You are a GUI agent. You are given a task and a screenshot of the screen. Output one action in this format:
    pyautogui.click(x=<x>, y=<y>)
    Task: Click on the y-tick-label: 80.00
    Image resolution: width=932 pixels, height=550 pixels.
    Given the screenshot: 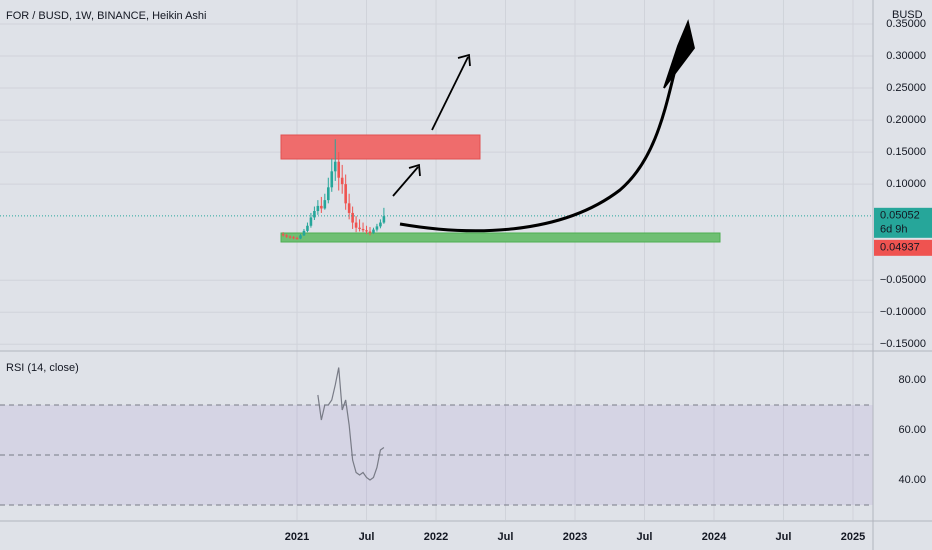 What is the action you would take?
    pyautogui.click(x=912, y=380)
    